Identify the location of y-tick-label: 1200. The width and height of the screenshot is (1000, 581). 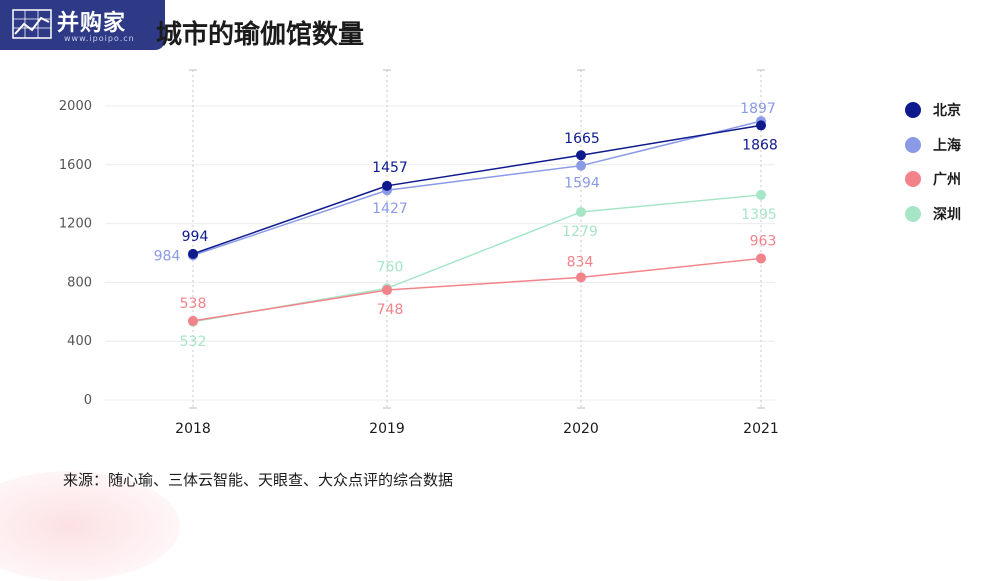
(75, 224).